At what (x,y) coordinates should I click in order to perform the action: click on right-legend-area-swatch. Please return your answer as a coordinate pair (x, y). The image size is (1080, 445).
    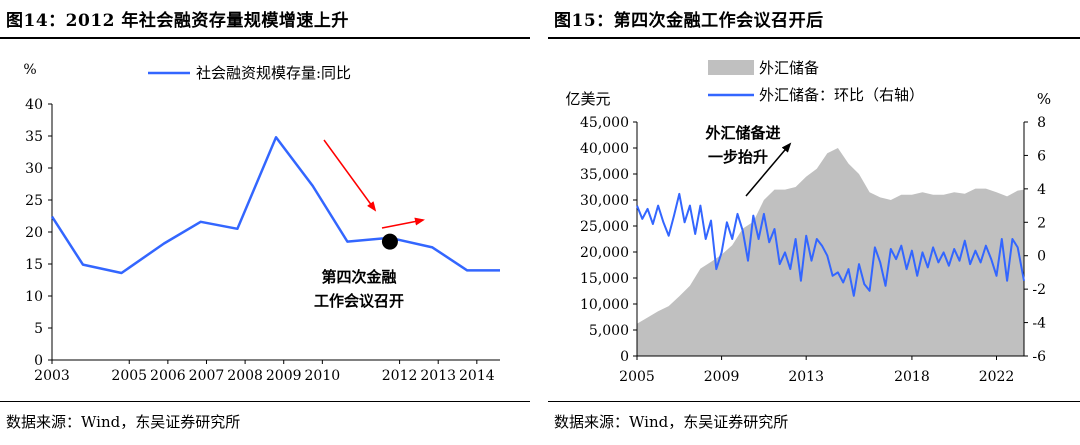
    Looking at the image, I should click on (731, 67).